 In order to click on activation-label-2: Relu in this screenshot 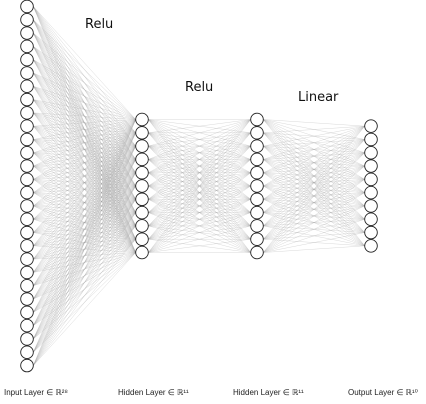, I will do `click(199, 87)`.